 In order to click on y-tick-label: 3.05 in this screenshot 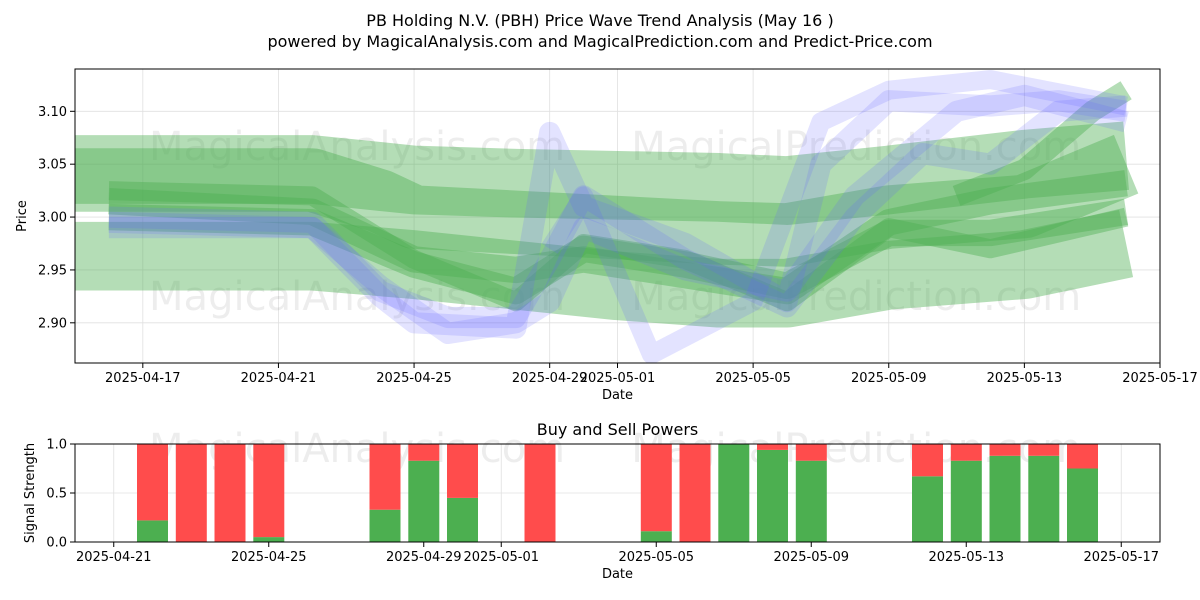, I will do `click(52, 165)`.